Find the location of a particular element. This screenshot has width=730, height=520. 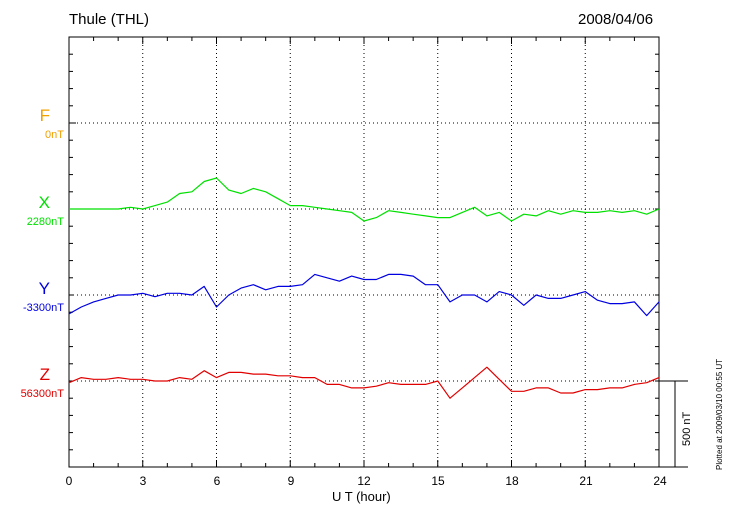

series-line-y is located at coordinates (364, 295).